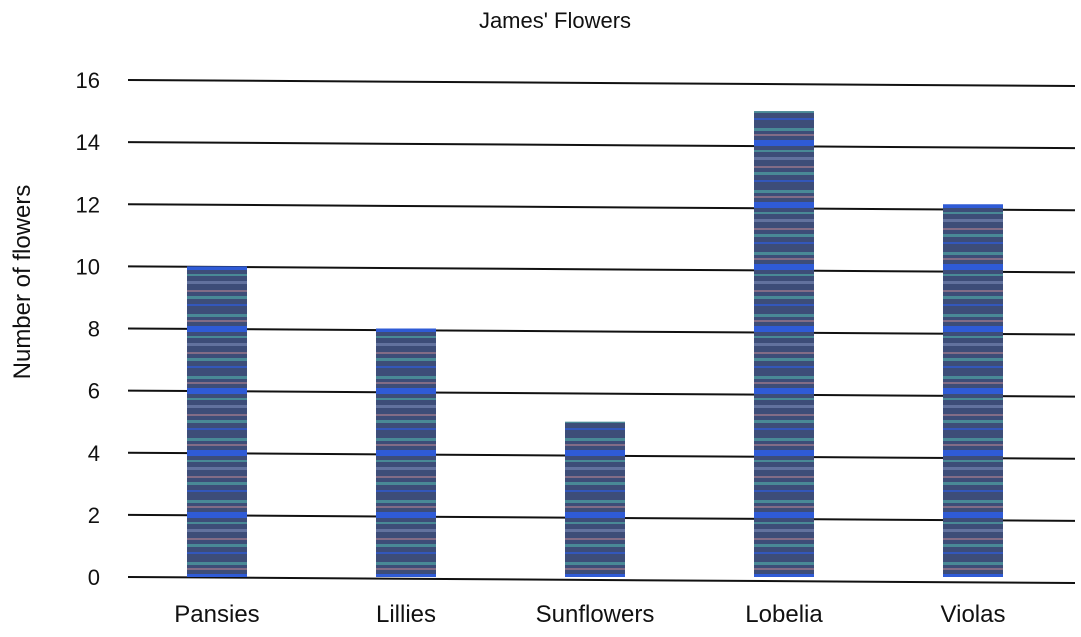 The image size is (1081, 637). Describe the element at coordinates (22, 282) in the screenshot. I see `y-axis-title: Number of flowers` at that location.